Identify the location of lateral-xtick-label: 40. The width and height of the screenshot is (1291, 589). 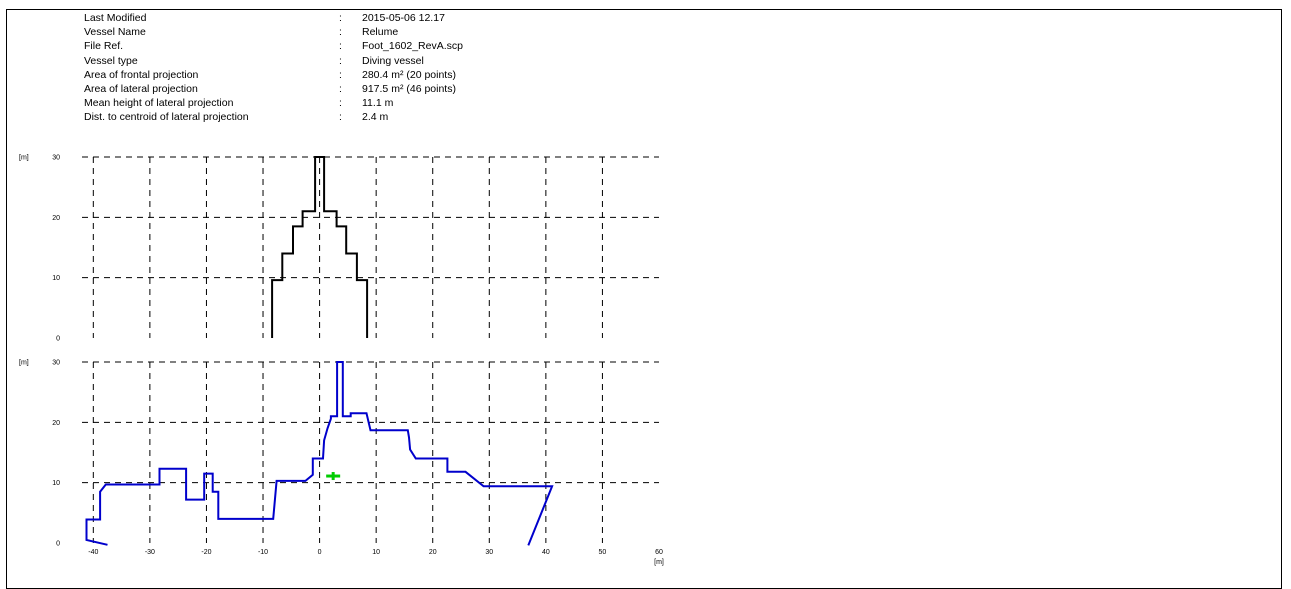
(546, 552).